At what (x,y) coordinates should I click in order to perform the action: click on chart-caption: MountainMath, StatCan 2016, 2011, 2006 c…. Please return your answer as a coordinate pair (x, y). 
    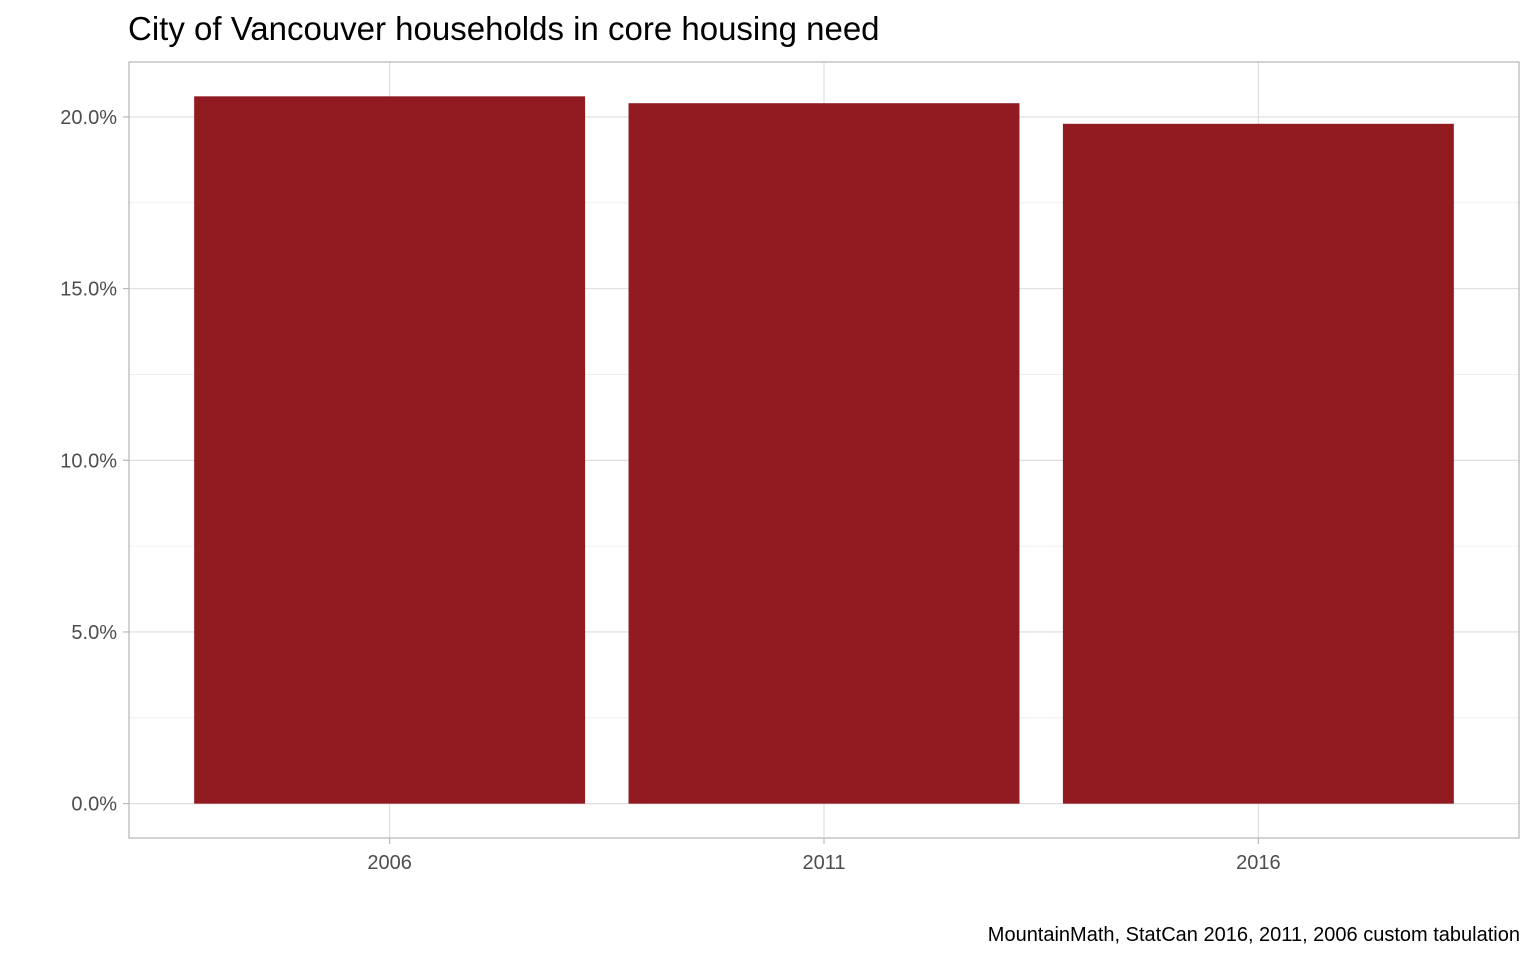
    Looking at the image, I should click on (1254, 935).